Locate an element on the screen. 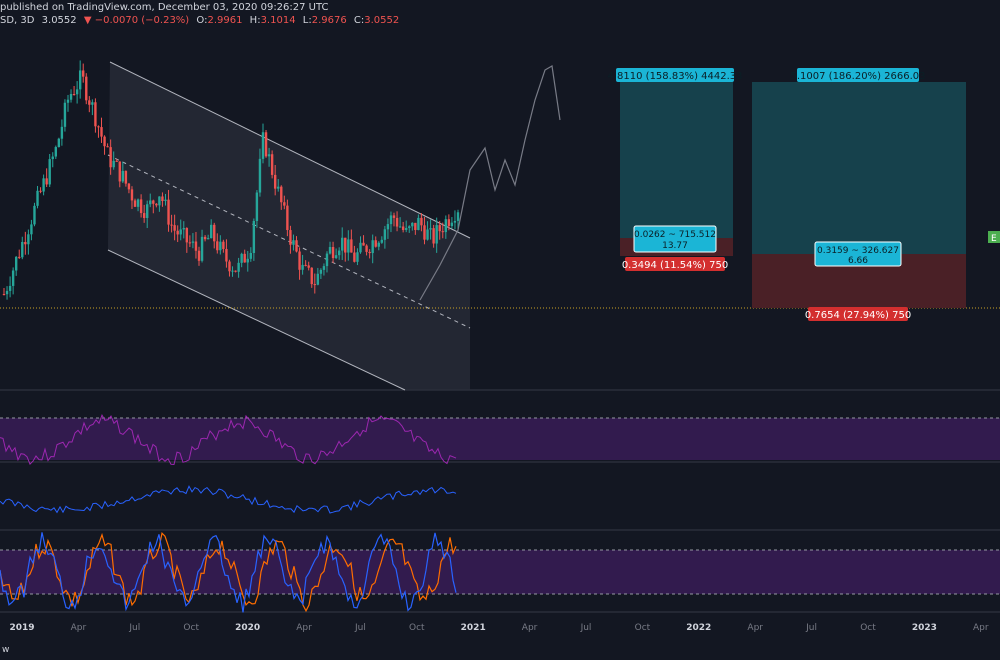  position1-target-zone is located at coordinates (676, 160).